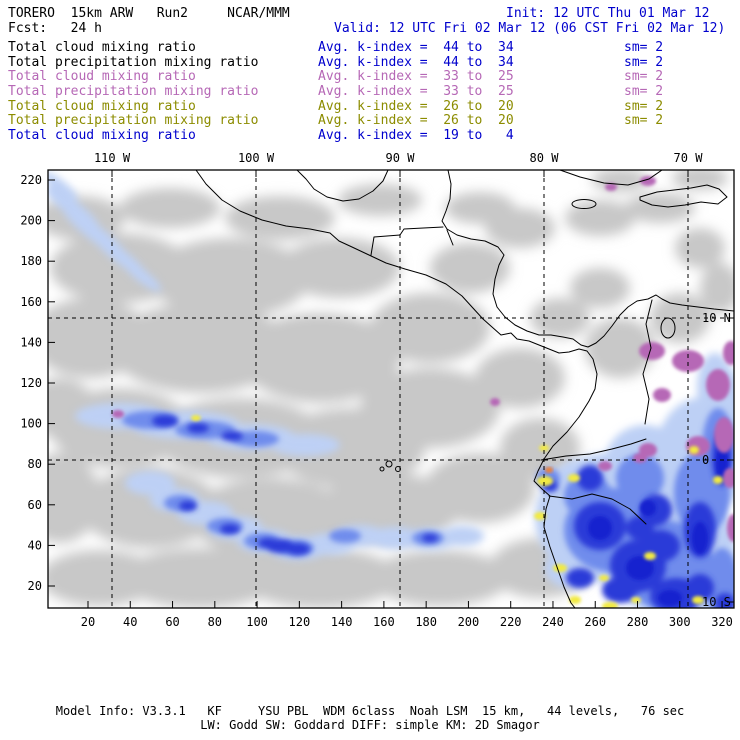  Describe the element at coordinates (149, 13) in the screenshot. I see `model-run-title: TORERO 15km ARW Run2 NCAR/MMM` at that location.